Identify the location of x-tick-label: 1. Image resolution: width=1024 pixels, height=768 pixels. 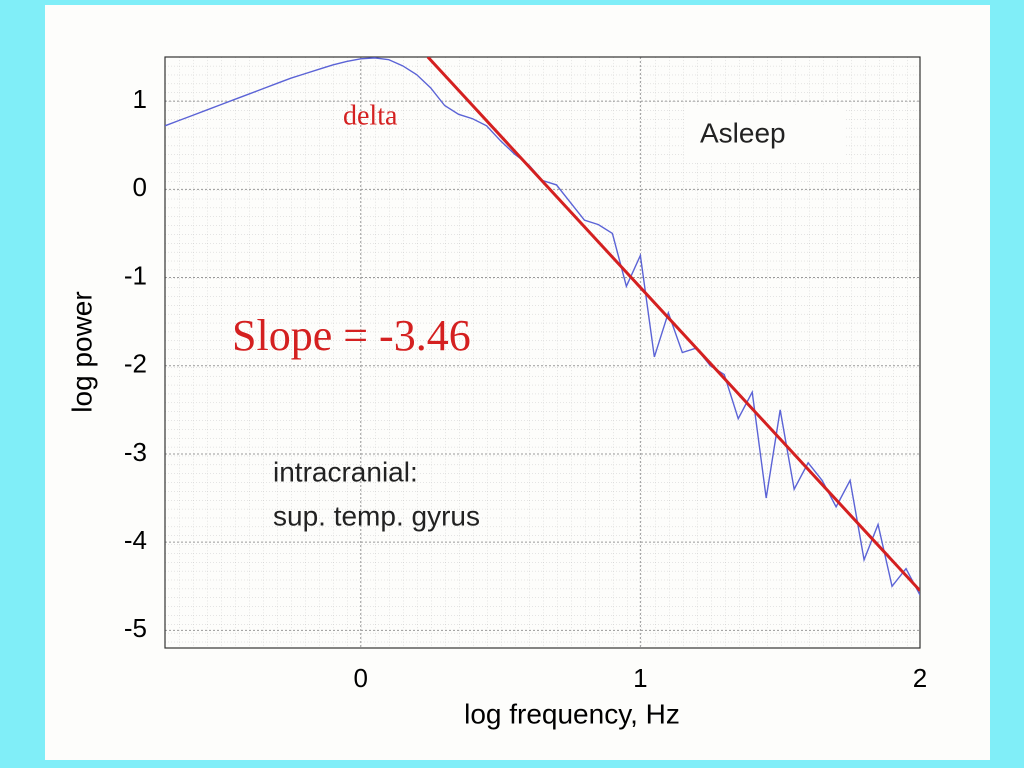
(640, 678).